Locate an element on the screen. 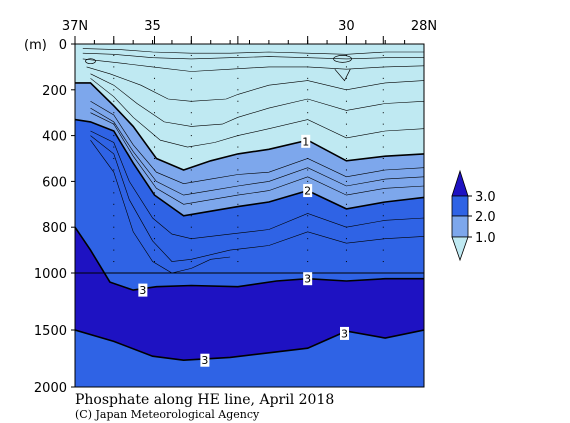 This screenshot has width=570, height=423. y-tick-label: 1000 is located at coordinates (50, 274).